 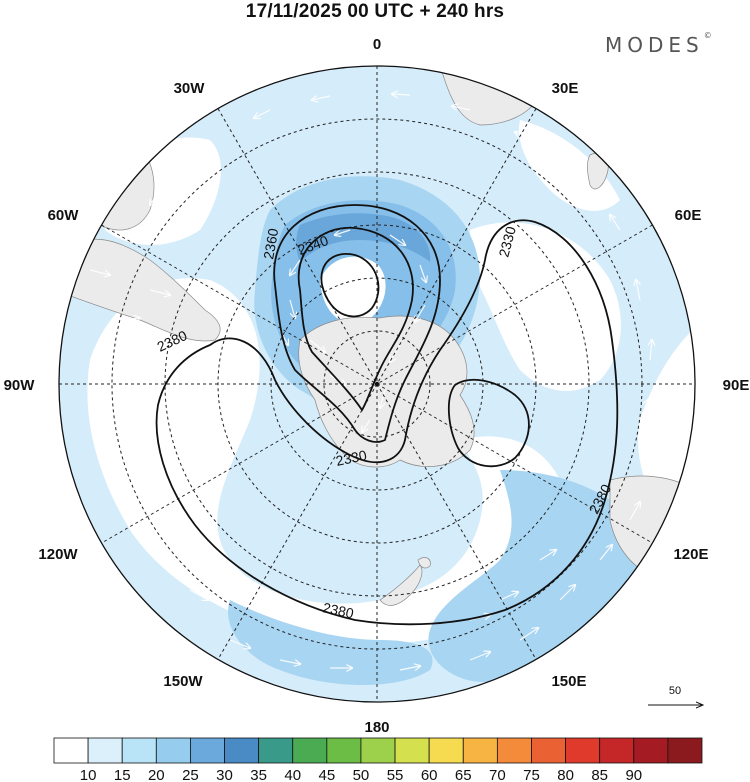 I want to click on colorbar-tick-label: 75, so click(x=531, y=774).